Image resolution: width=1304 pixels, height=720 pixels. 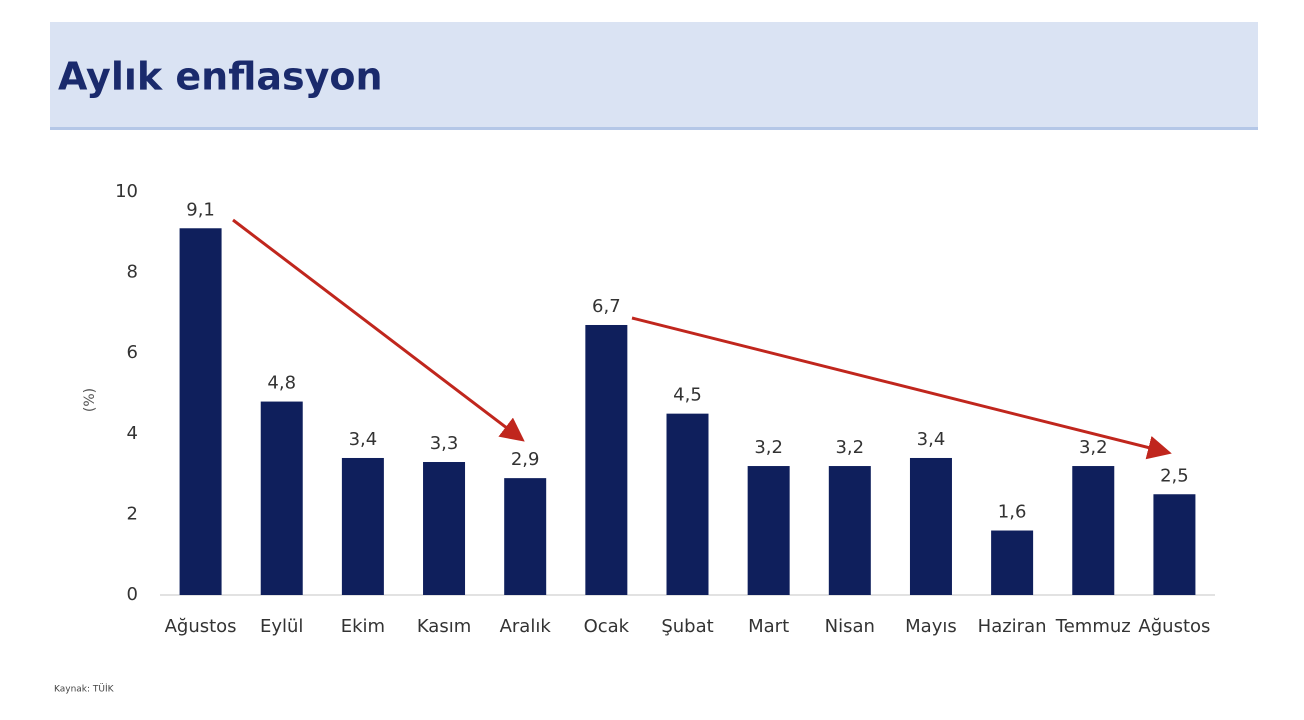 I want to click on y-axis-label: (%), so click(x=90, y=400).